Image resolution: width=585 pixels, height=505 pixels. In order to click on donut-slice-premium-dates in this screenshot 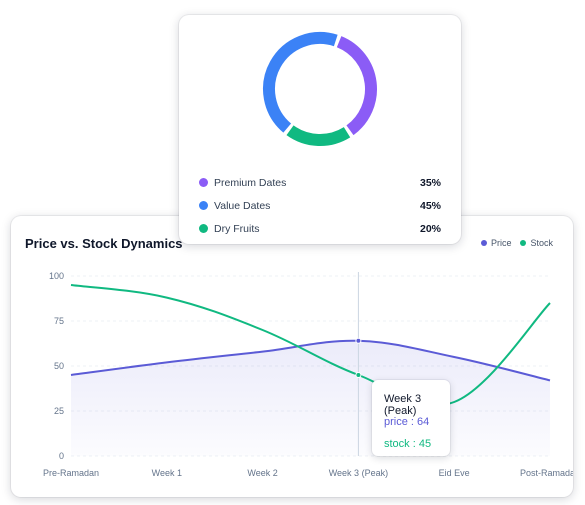, I will do `click(356, 86)`.